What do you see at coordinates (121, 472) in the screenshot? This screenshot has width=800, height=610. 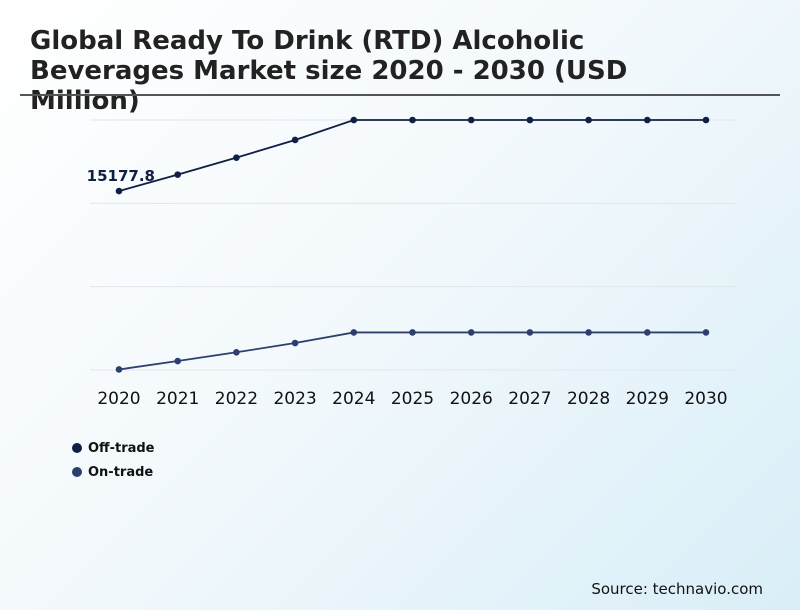 I see `legend-label-on-trade: On-trade` at bounding box center [121, 472].